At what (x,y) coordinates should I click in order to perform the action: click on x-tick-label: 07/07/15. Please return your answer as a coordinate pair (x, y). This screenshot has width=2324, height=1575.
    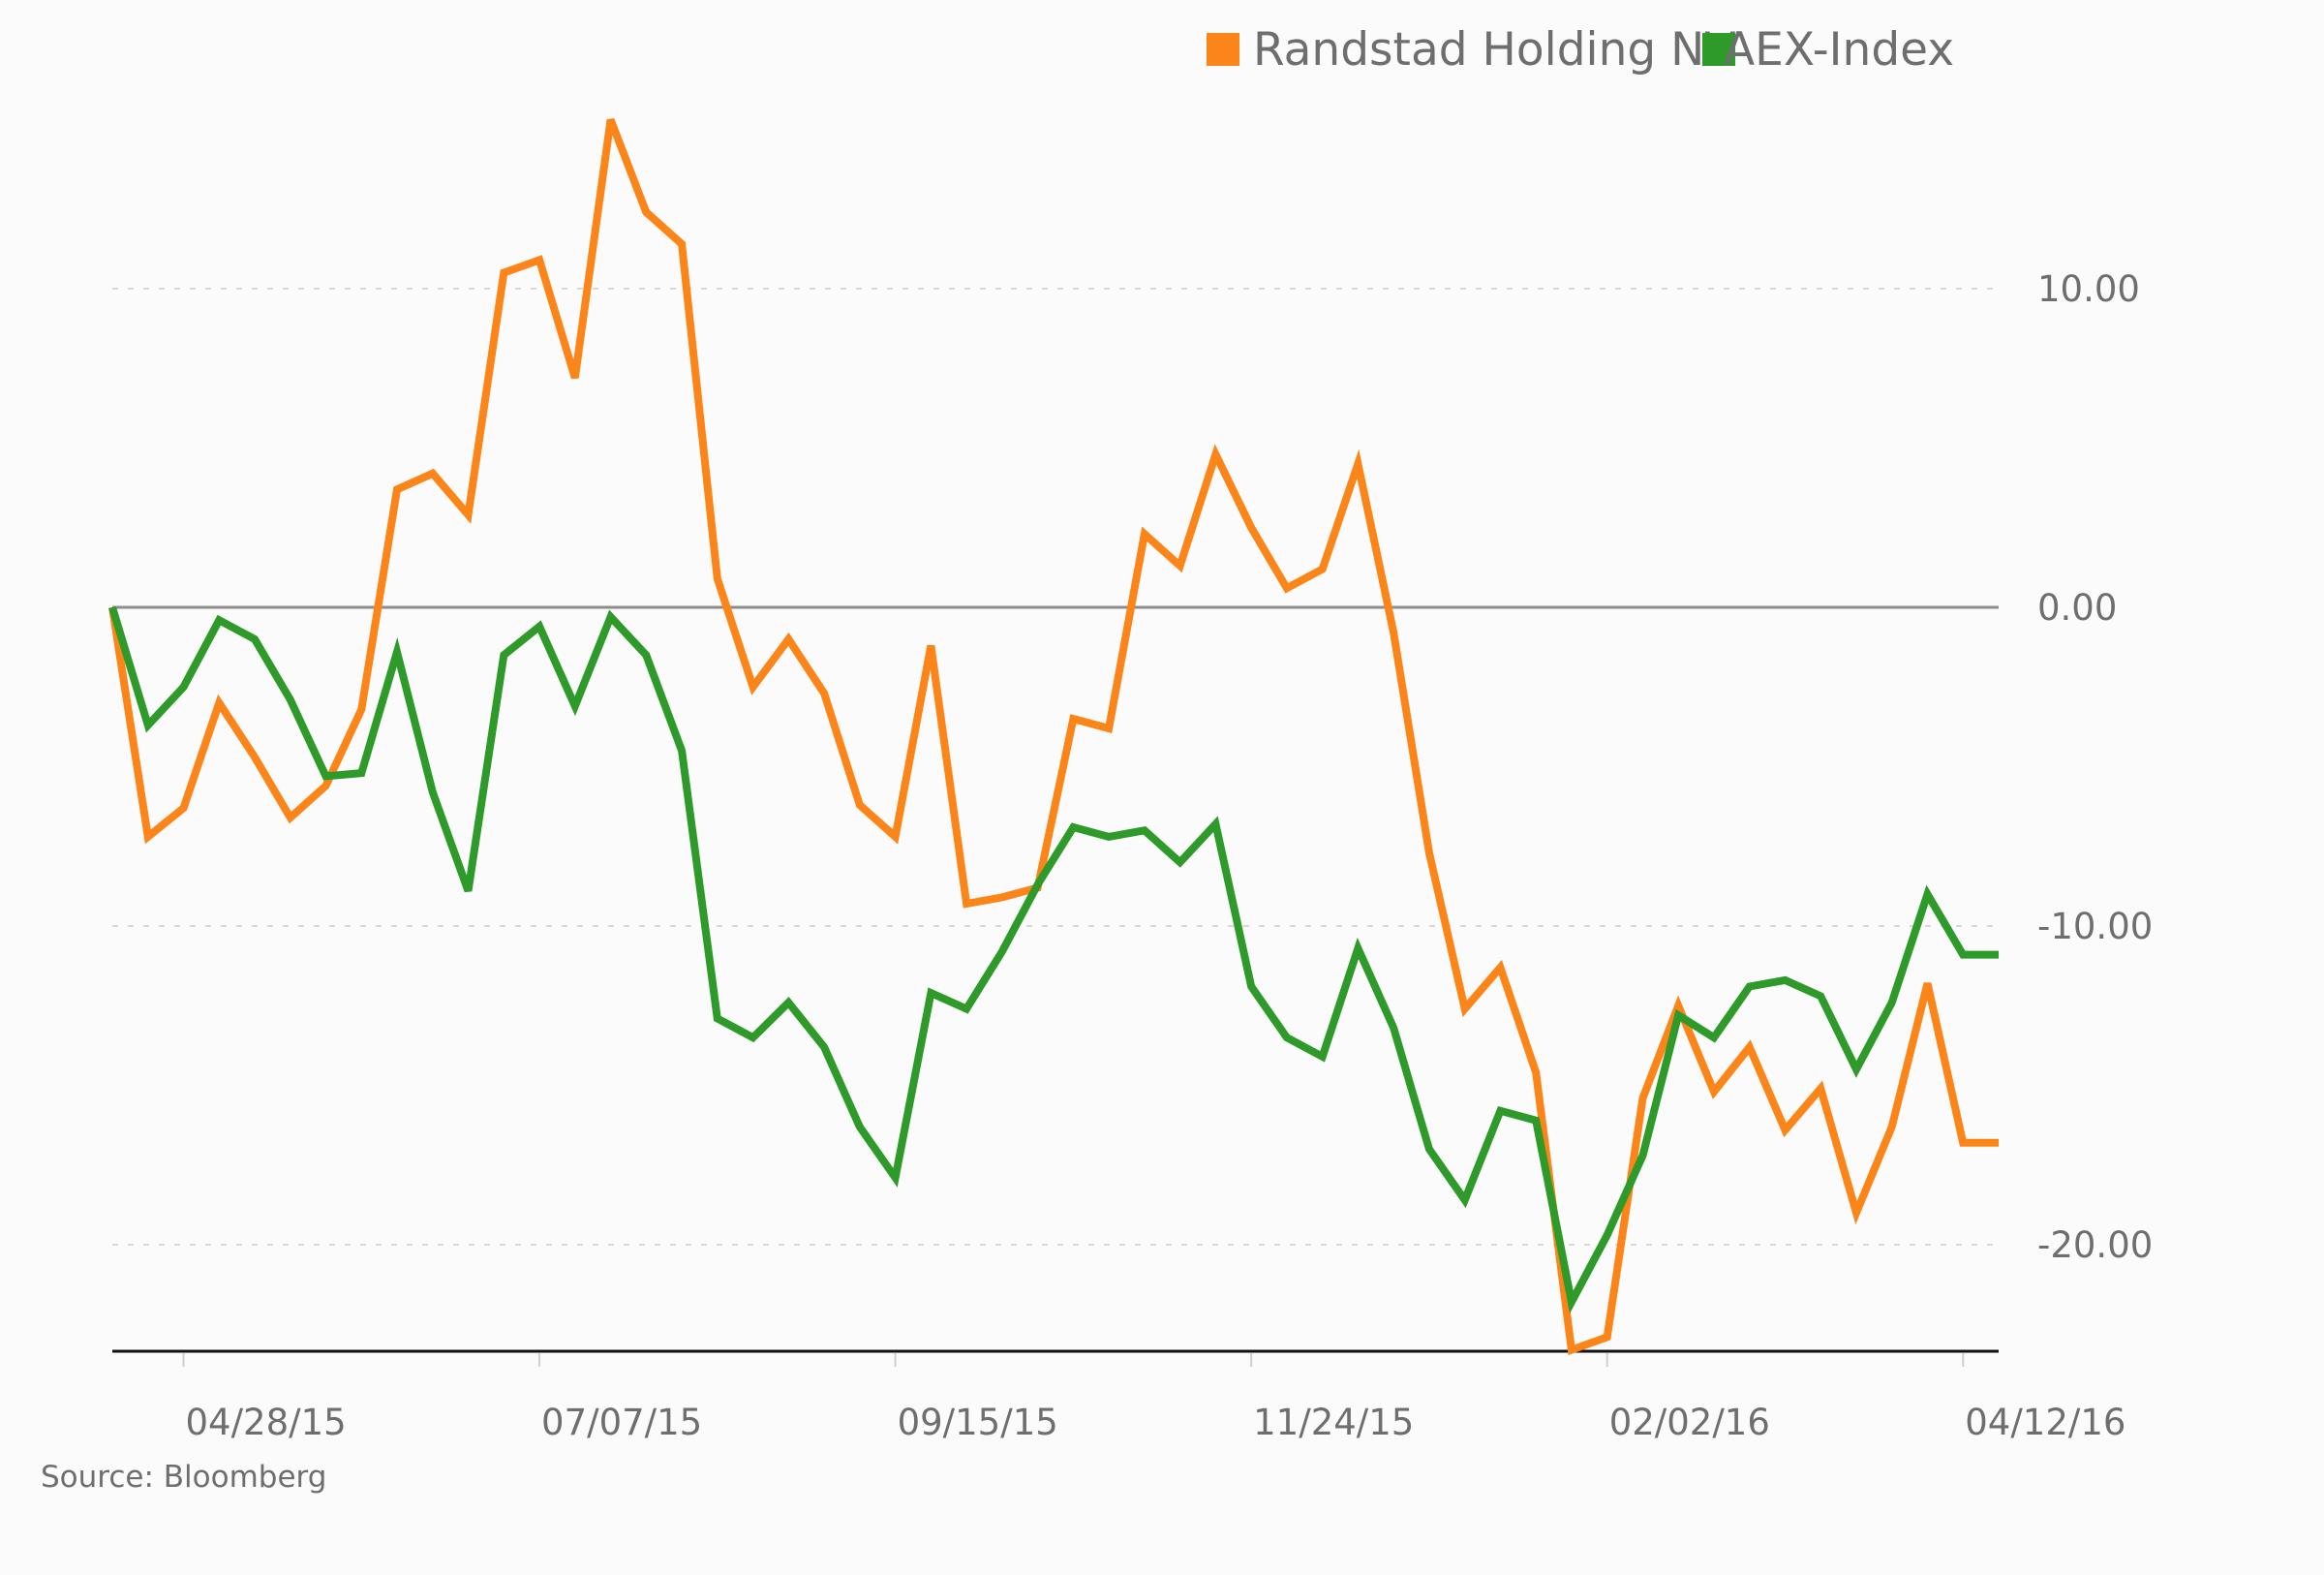
    Looking at the image, I should click on (621, 1422).